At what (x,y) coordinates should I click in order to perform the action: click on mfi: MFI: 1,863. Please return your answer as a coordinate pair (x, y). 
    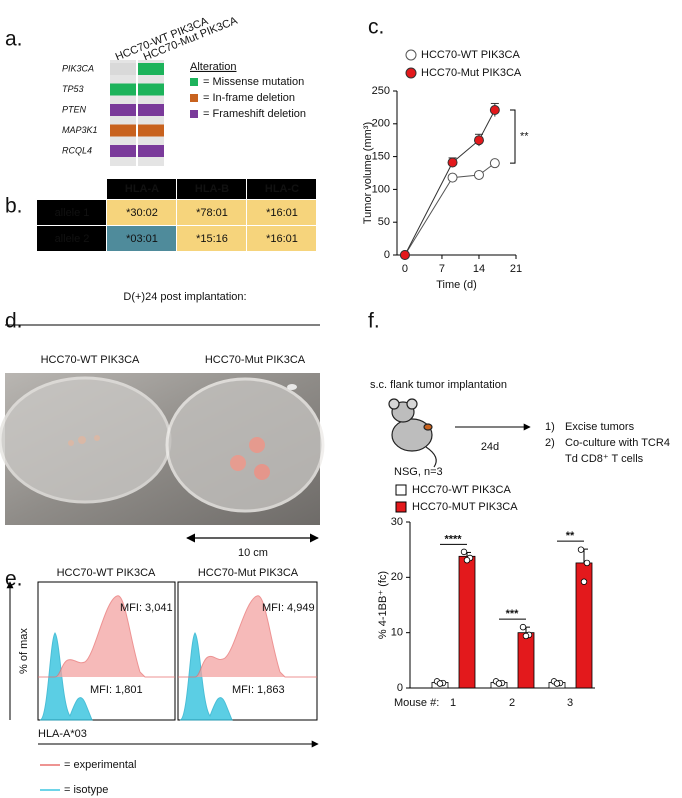
    Looking at the image, I should click on (258, 690).